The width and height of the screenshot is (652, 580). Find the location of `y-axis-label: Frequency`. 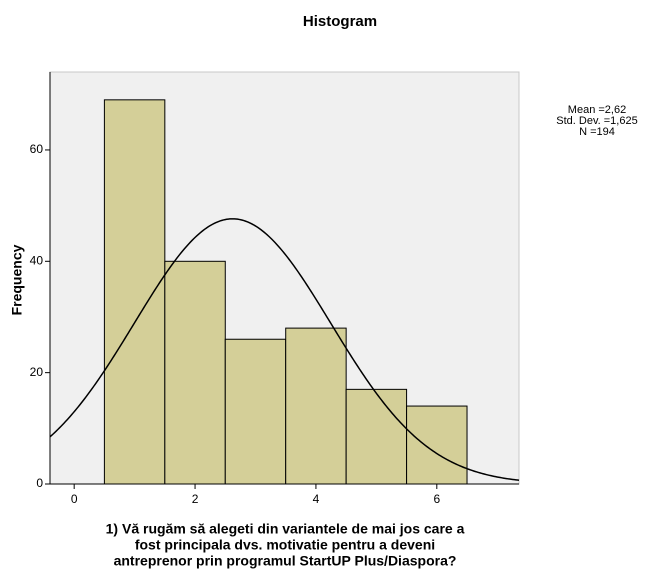

y-axis-label: Frequency is located at coordinates (17, 279).